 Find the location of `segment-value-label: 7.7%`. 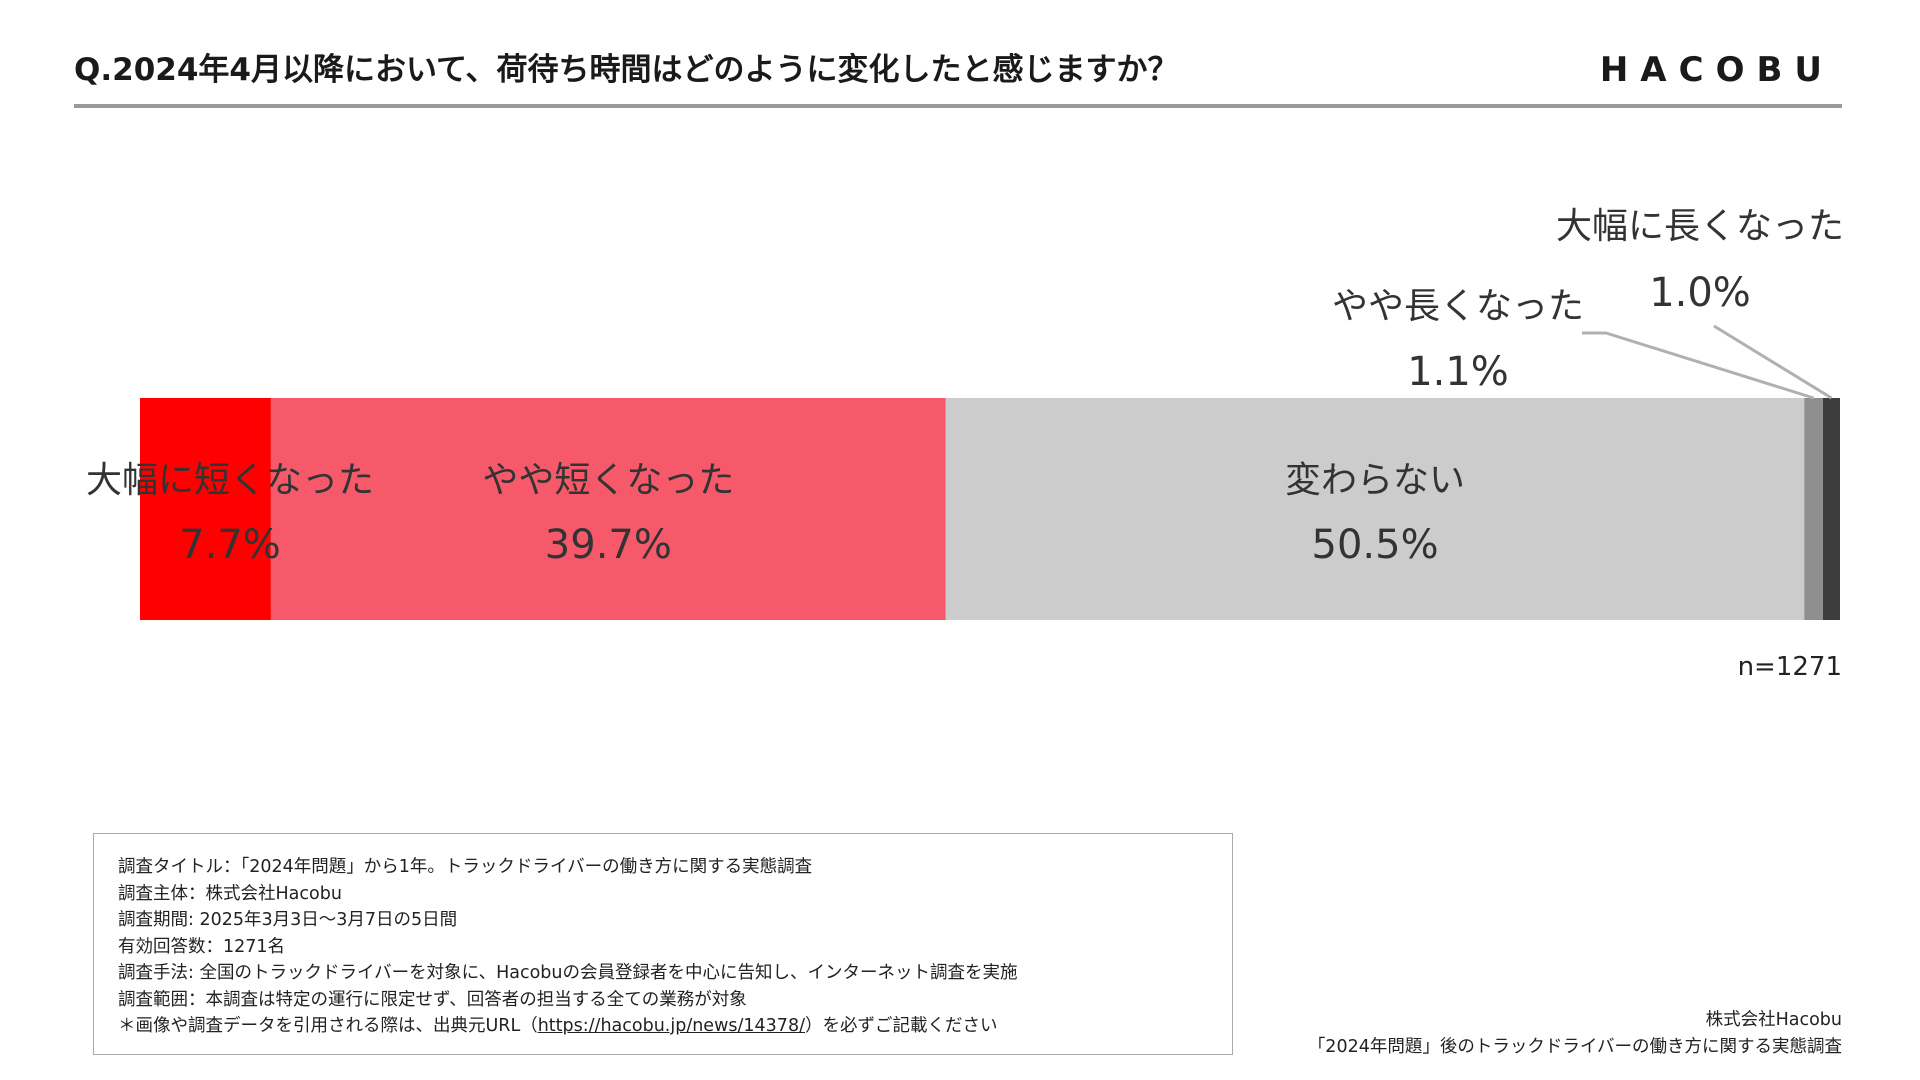

segment-value-label: 7.7% is located at coordinates (230, 545).